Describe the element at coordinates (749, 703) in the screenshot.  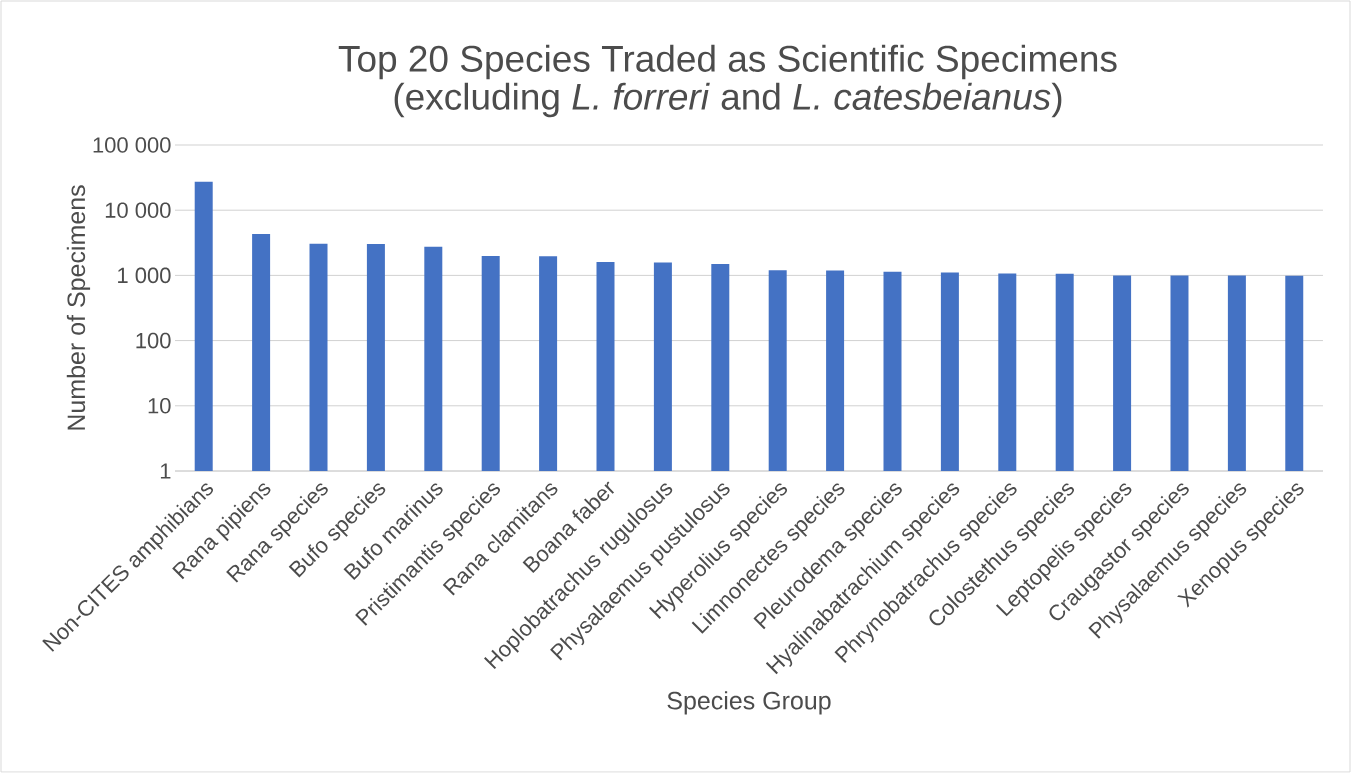
I see `x-axis-title: Species Group` at that location.